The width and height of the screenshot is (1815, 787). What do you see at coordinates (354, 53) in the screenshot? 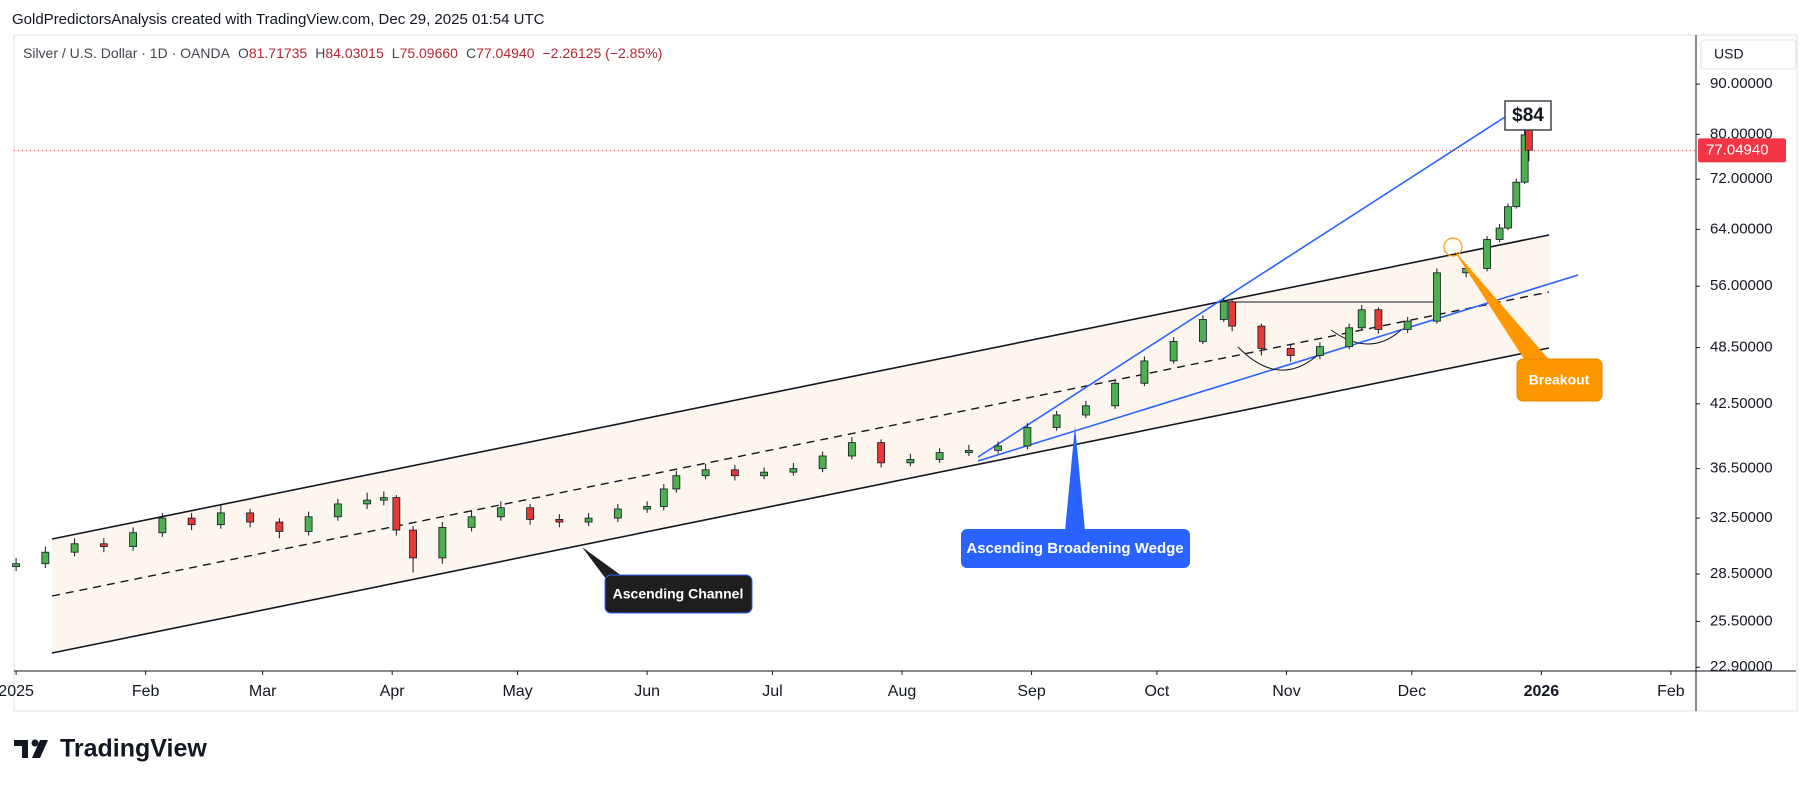
I see `ohlc-value: 84.03015` at bounding box center [354, 53].